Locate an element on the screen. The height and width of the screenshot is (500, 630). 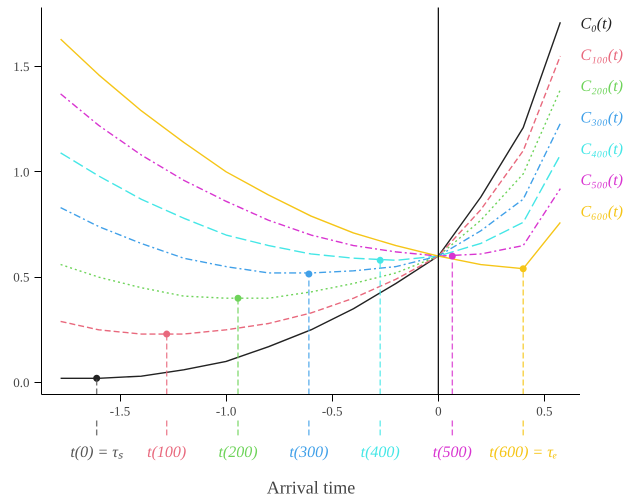
series-label: C₀(t) is located at coordinates (596, 24).